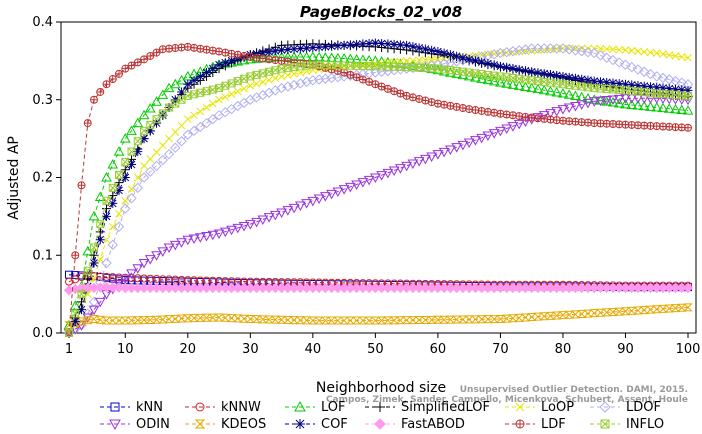 This screenshot has width=702, height=434. What do you see at coordinates (42, 333) in the screenshot?
I see `y-tick-label: 0.0` at bounding box center [42, 333].